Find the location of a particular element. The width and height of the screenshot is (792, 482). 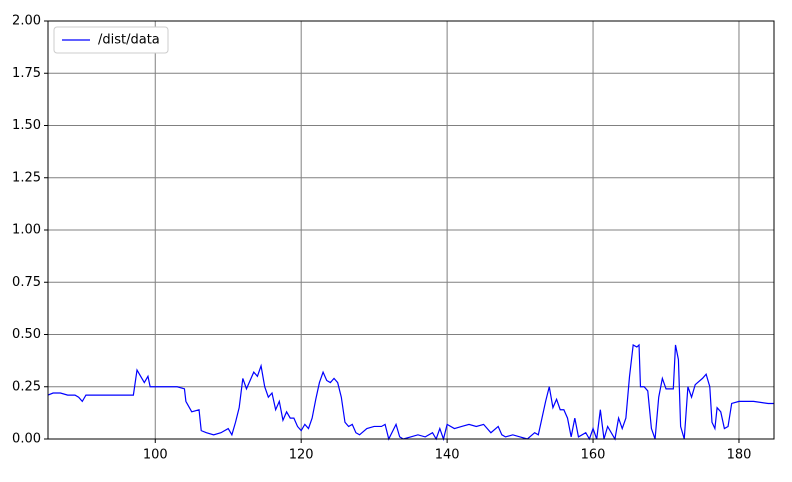

x-tick-label: 180 is located at coordinates (739, 455).